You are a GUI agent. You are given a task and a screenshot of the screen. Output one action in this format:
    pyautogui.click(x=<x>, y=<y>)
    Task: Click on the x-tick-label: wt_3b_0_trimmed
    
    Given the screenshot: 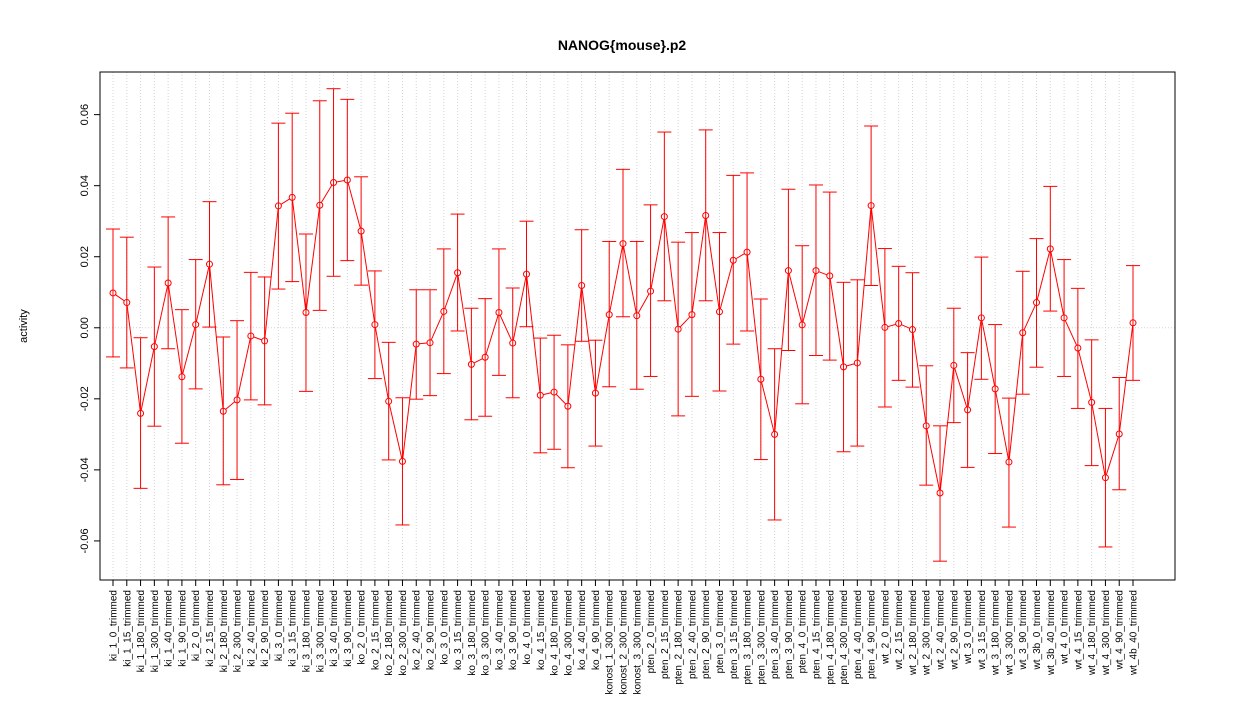 What is the action you would take?
    pyautogui.click(x=1037, y=630)
    